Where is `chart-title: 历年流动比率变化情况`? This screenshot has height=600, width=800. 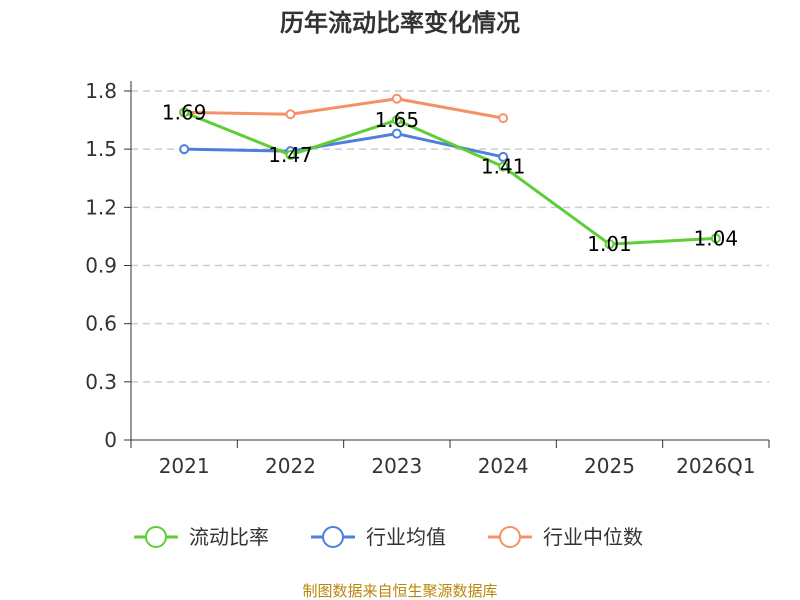
chart-title: 历年流动比率变化情况 is located at coordinates (400, 23).